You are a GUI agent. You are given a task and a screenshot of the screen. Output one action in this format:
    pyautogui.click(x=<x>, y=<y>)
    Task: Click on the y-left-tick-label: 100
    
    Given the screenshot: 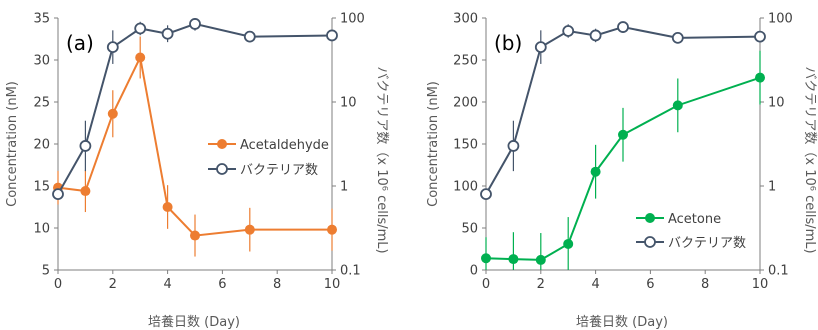 What is the action you would take?
    pyautogui.click(x=465, y=187)
    